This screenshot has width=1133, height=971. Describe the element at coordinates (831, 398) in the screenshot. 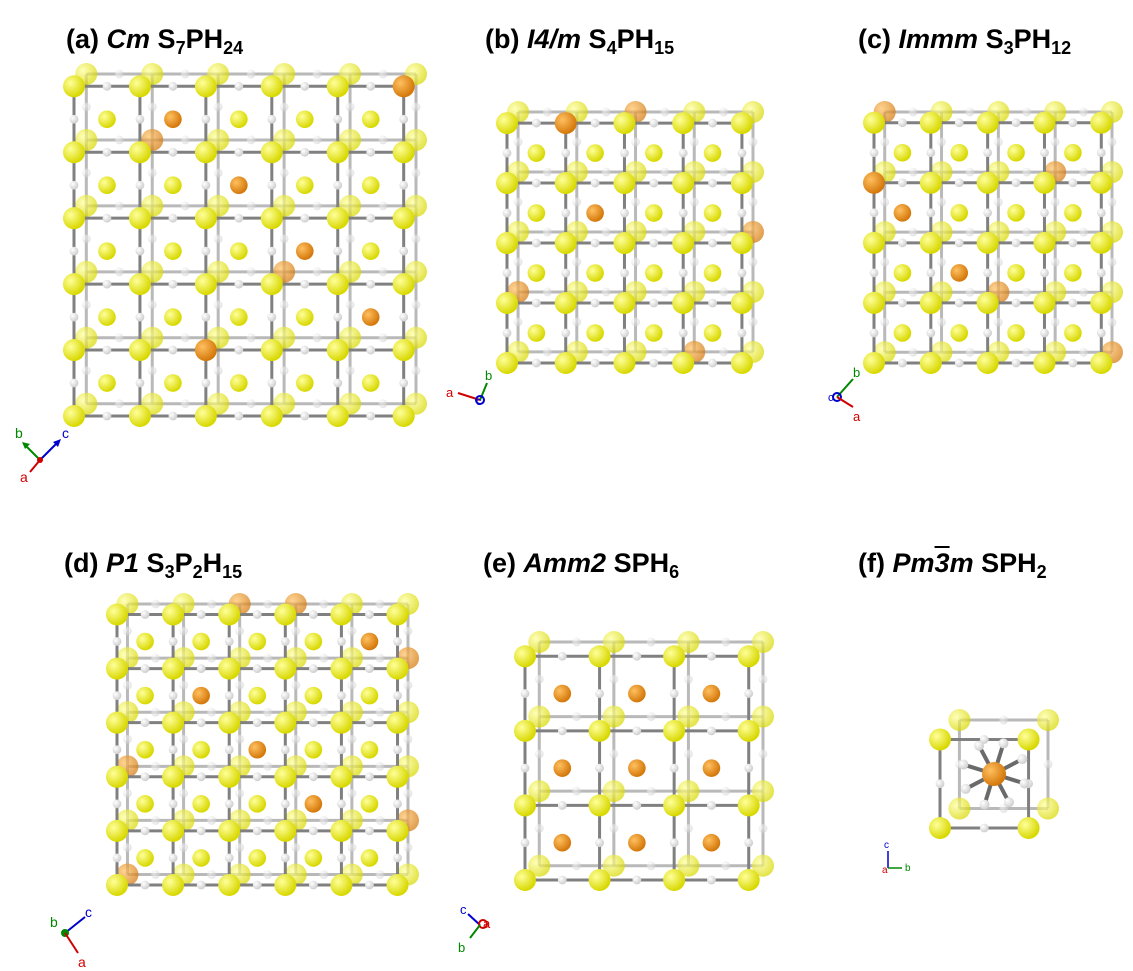

I see `axis-c-label: c` at that location.